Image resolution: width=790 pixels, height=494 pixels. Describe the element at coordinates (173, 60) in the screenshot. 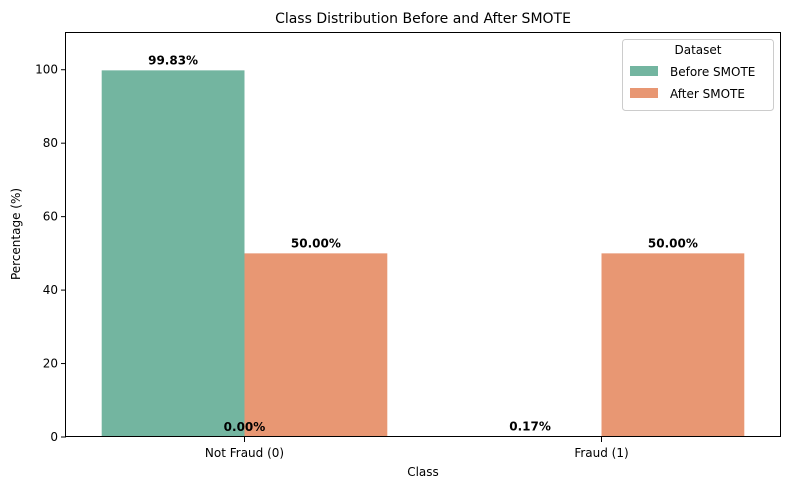

I see `data-label-0: 99.83%` at that location.